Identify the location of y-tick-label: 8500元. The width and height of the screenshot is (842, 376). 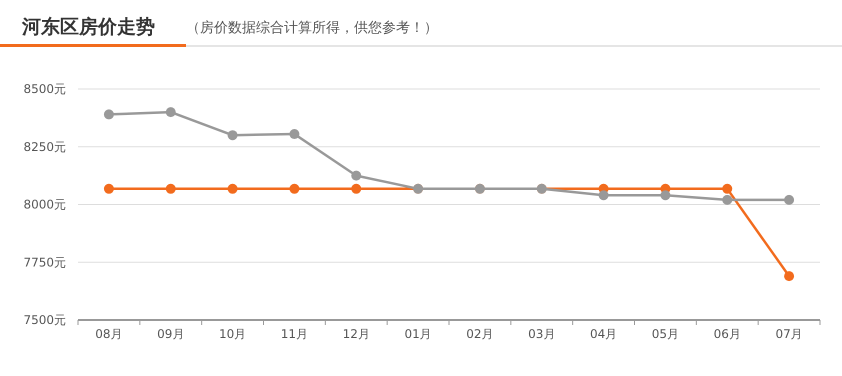
(44, 89).